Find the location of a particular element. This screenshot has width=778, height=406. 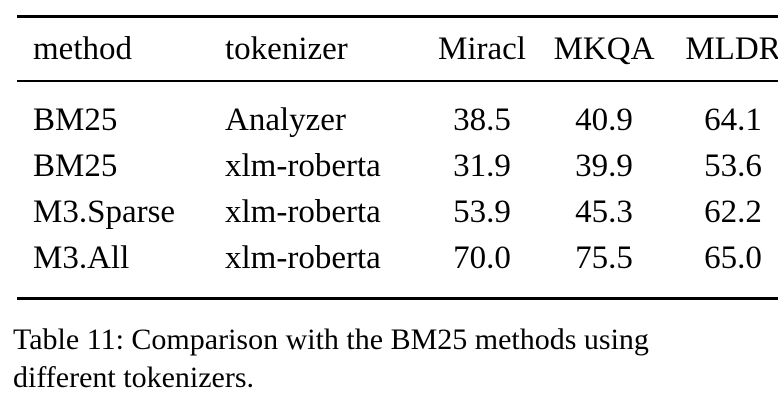

cell-mkqa: 40.9 is located at coordinates (604, 119).